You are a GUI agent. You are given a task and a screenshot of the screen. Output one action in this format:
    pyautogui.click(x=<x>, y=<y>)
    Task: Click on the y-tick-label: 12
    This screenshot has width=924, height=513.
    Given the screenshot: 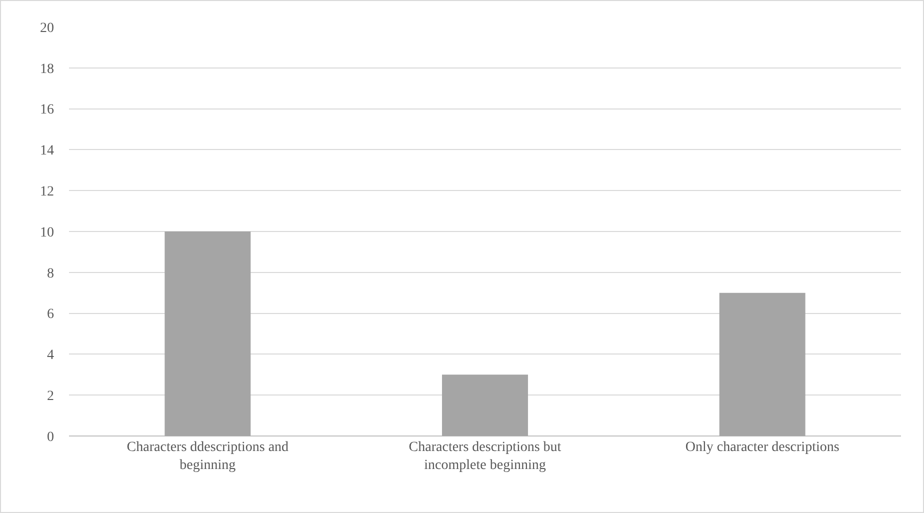 What is the action you would take?
    pyautogui.click(x=47, y=192)
    